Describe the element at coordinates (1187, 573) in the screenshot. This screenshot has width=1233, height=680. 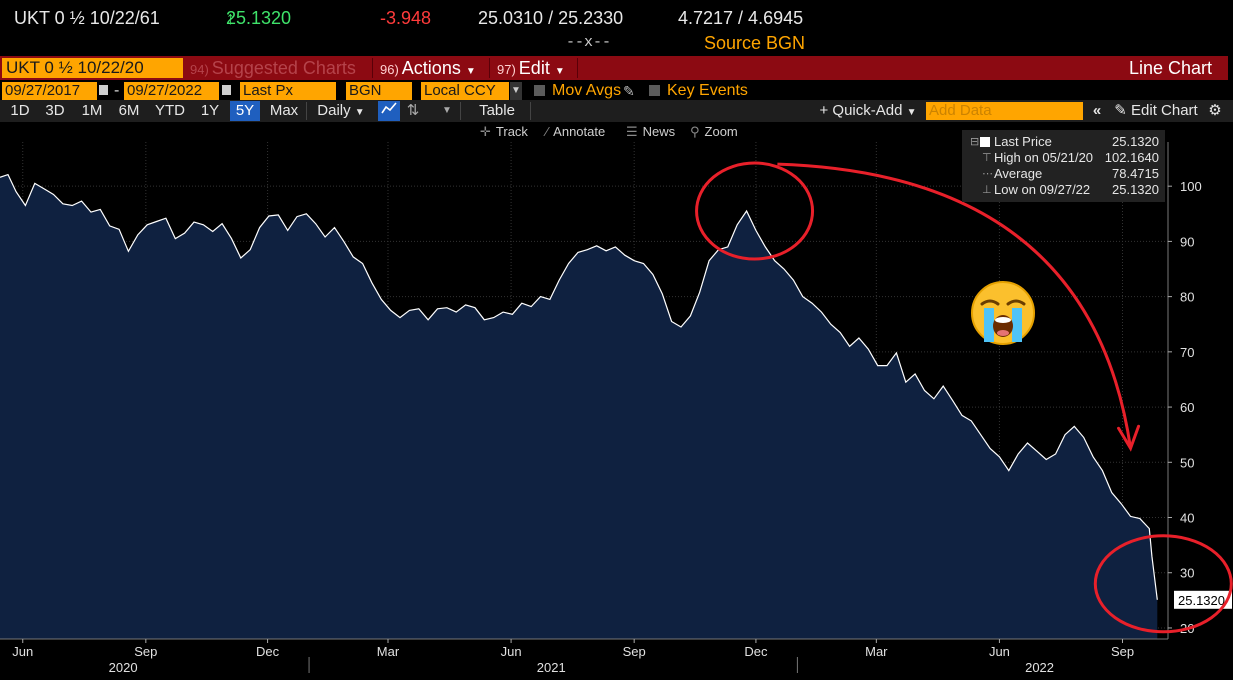
I see `y-tick-label: 30` at that location.